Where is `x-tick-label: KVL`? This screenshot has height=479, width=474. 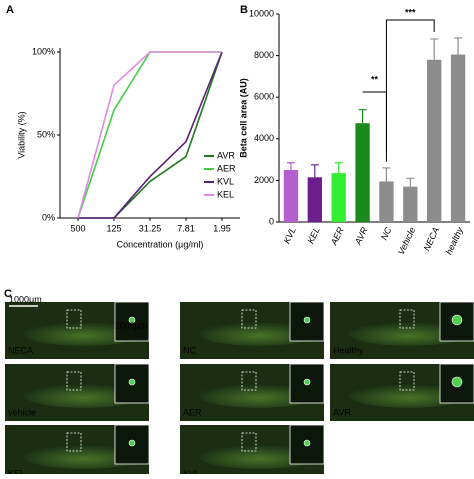
x-tick-label: KVL is located at coordinates (290, 236).